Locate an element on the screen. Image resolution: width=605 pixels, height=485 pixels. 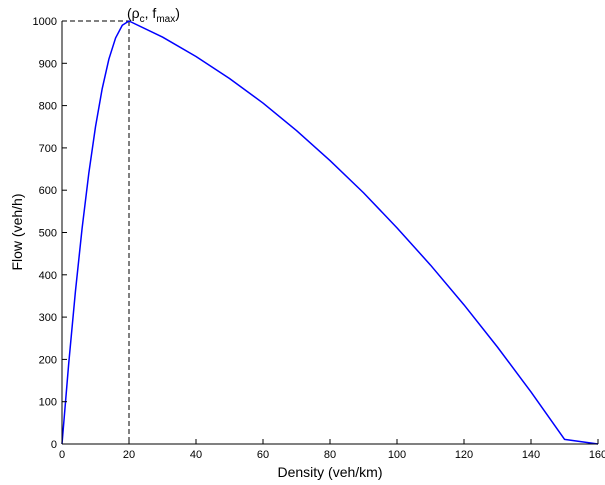
critical-point-guides is located at coordinates (96, 232).